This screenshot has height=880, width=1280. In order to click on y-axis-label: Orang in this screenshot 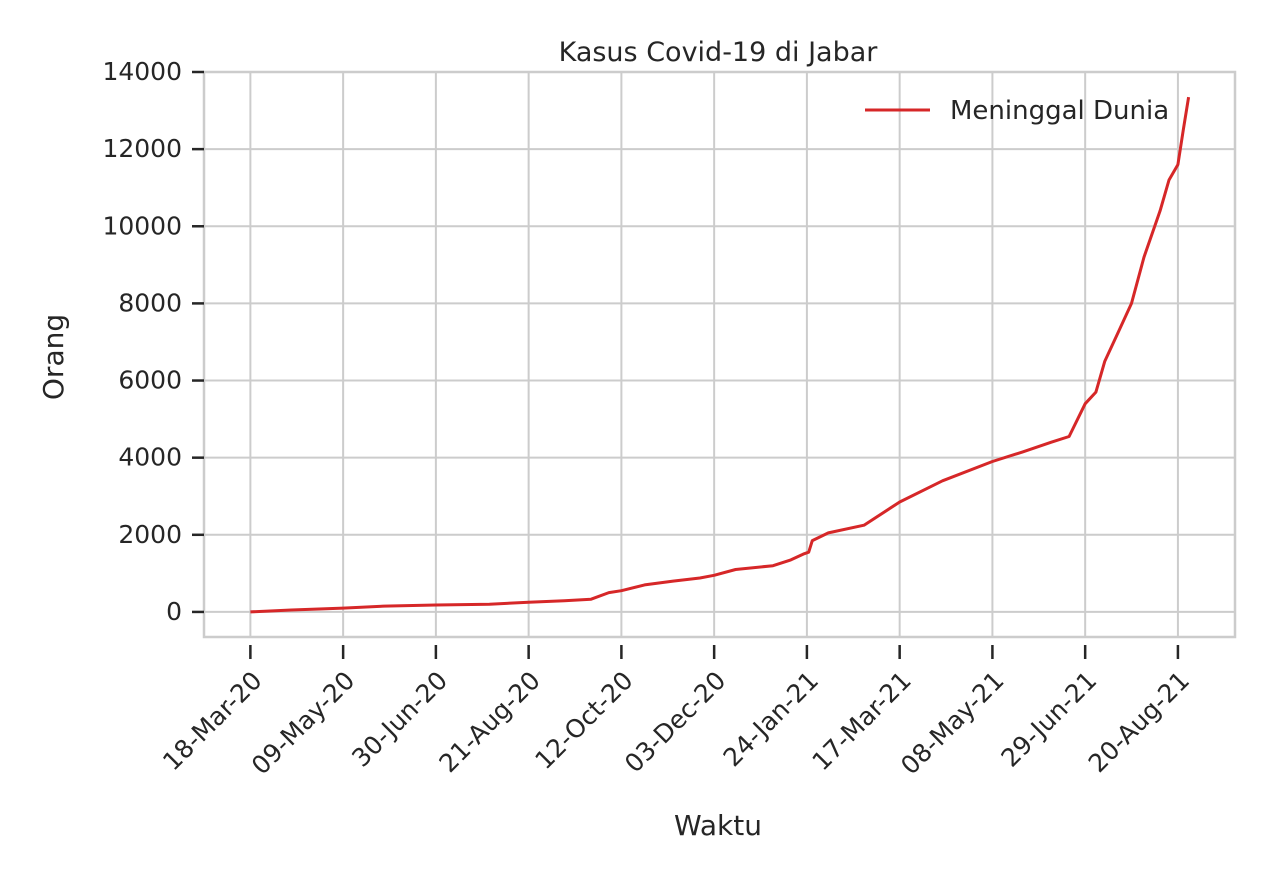, I will do `click(53, 357)`.